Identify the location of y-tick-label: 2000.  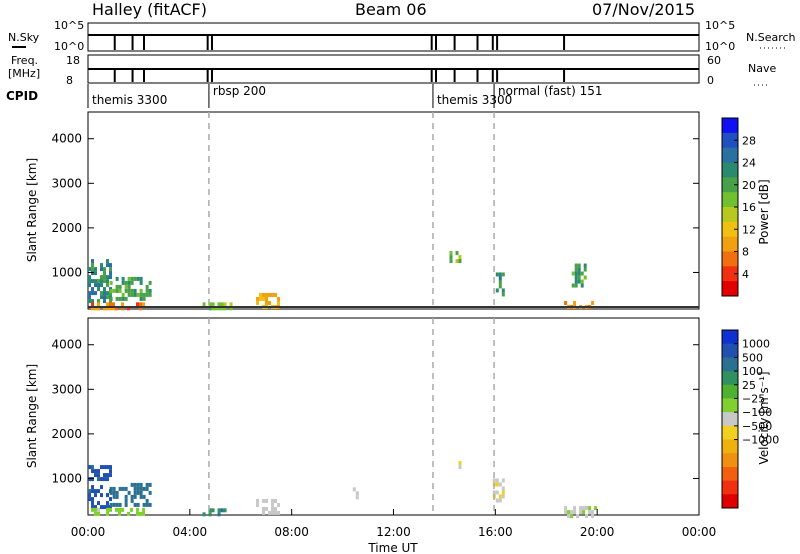
(66, 434).